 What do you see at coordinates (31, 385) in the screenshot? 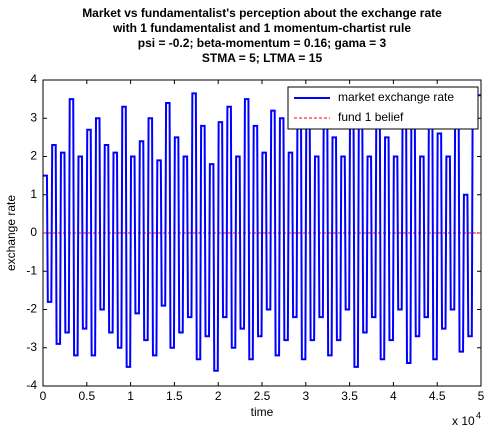
I see `y-tick-label: -4` at bounding box center [31, 385].